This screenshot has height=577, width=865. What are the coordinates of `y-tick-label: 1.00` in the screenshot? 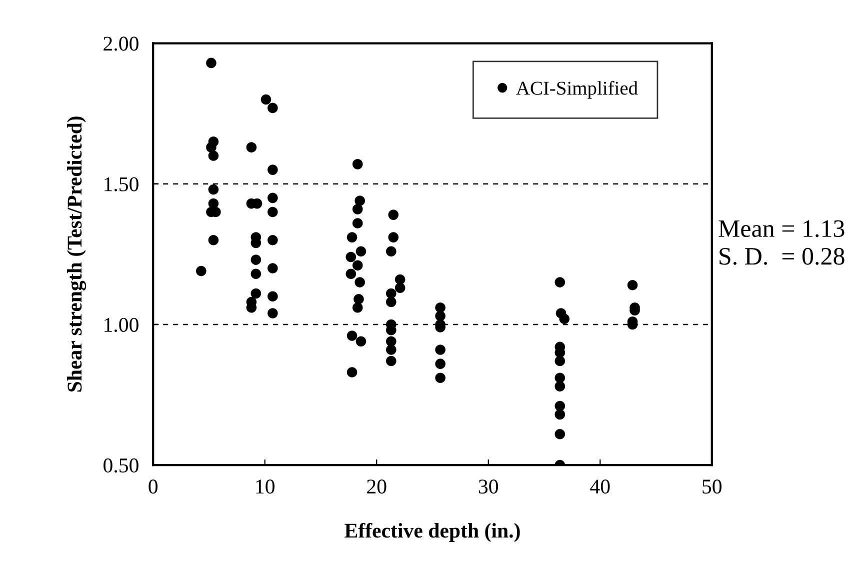 It's located at (121, 325).